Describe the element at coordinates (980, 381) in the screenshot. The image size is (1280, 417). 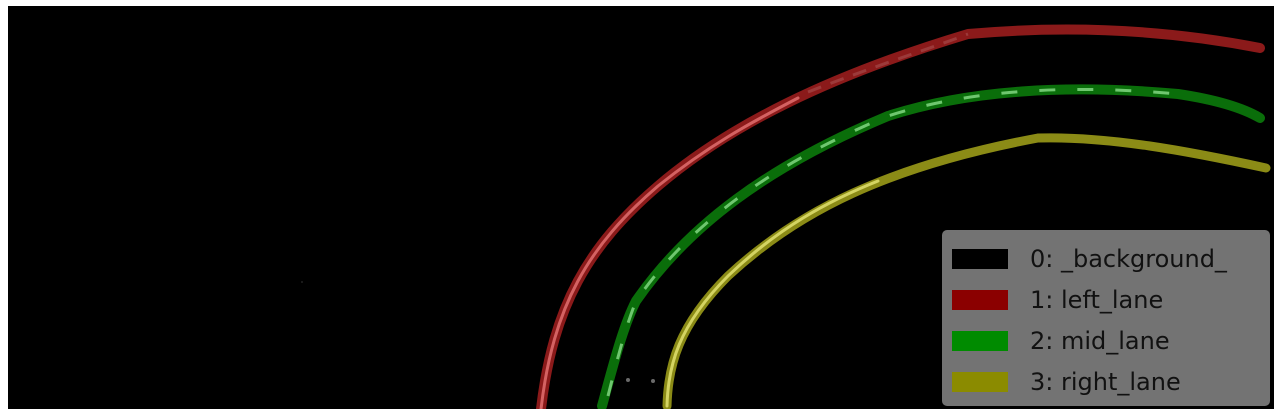
I see `legend-swatch-right-lane` at that location.